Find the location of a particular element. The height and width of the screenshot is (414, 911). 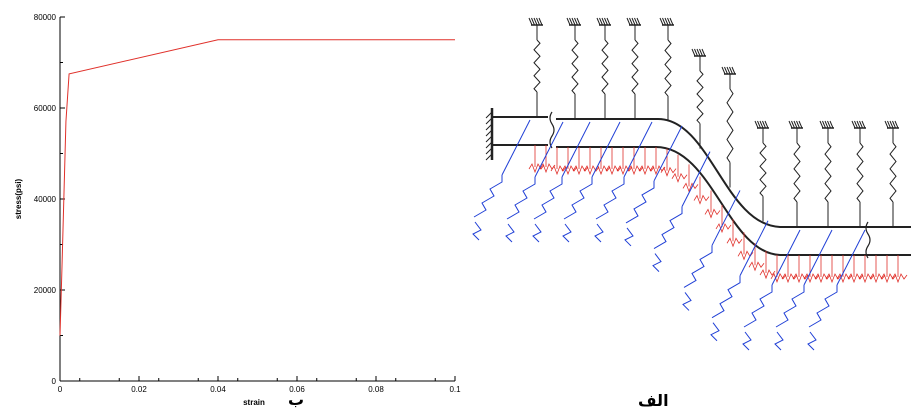

x-tick-label: 0.04 is located at coordinates (218, 389).